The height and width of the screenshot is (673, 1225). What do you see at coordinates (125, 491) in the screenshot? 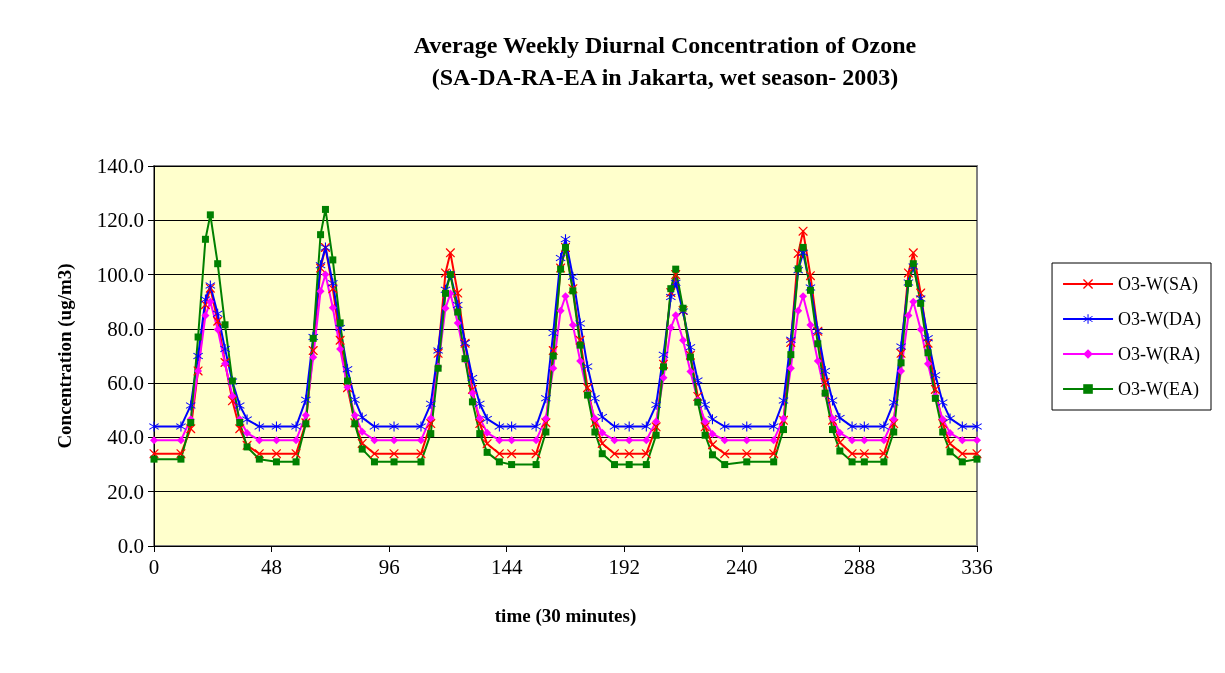
I see `y-tick-label: 20.0` at bounding box center [125, 491].